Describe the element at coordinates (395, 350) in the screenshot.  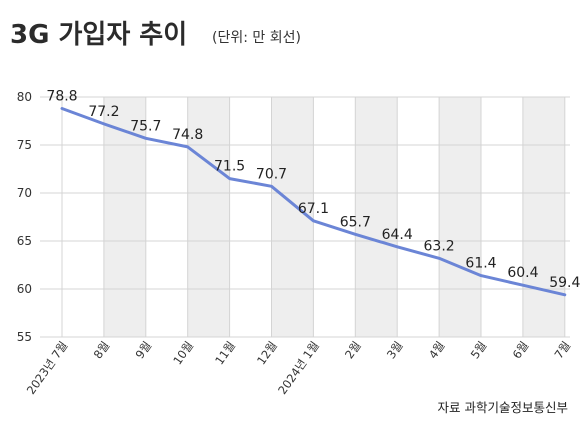
I see `x-tick-label: 3월` at that location.